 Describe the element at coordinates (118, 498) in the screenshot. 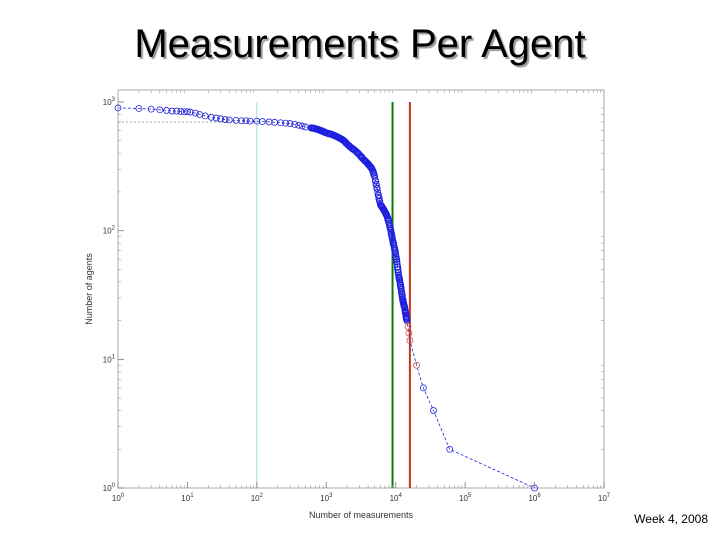

I see `x-tick-label: 10⁰` at that location.